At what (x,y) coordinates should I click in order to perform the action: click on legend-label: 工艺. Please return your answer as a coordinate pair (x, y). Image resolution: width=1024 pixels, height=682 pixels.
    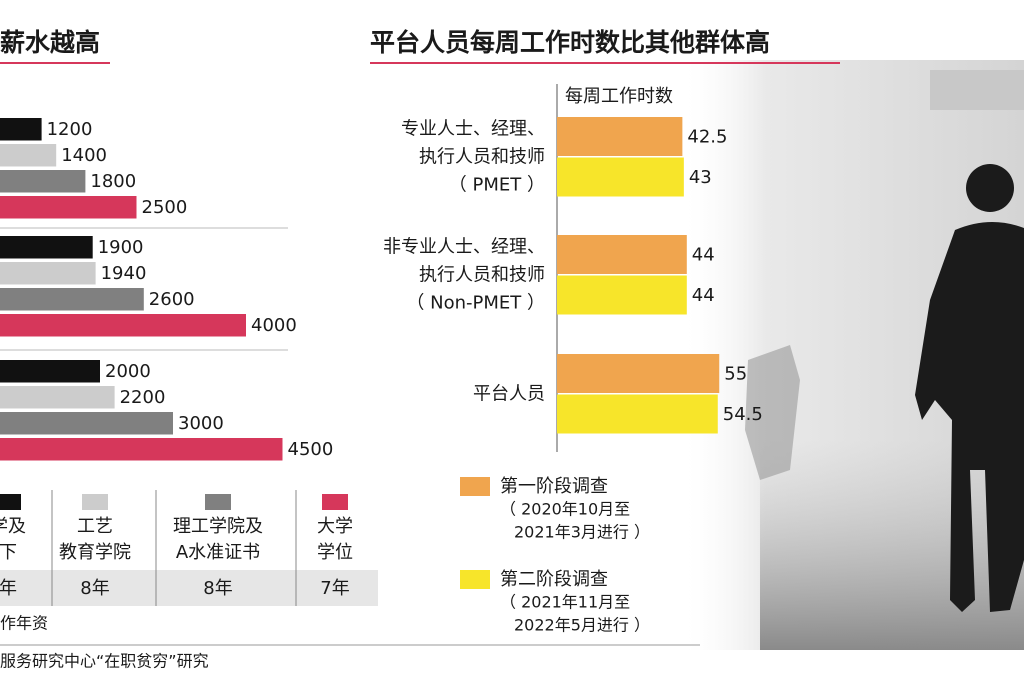
    Looking at the image, I should click on (95, 526).